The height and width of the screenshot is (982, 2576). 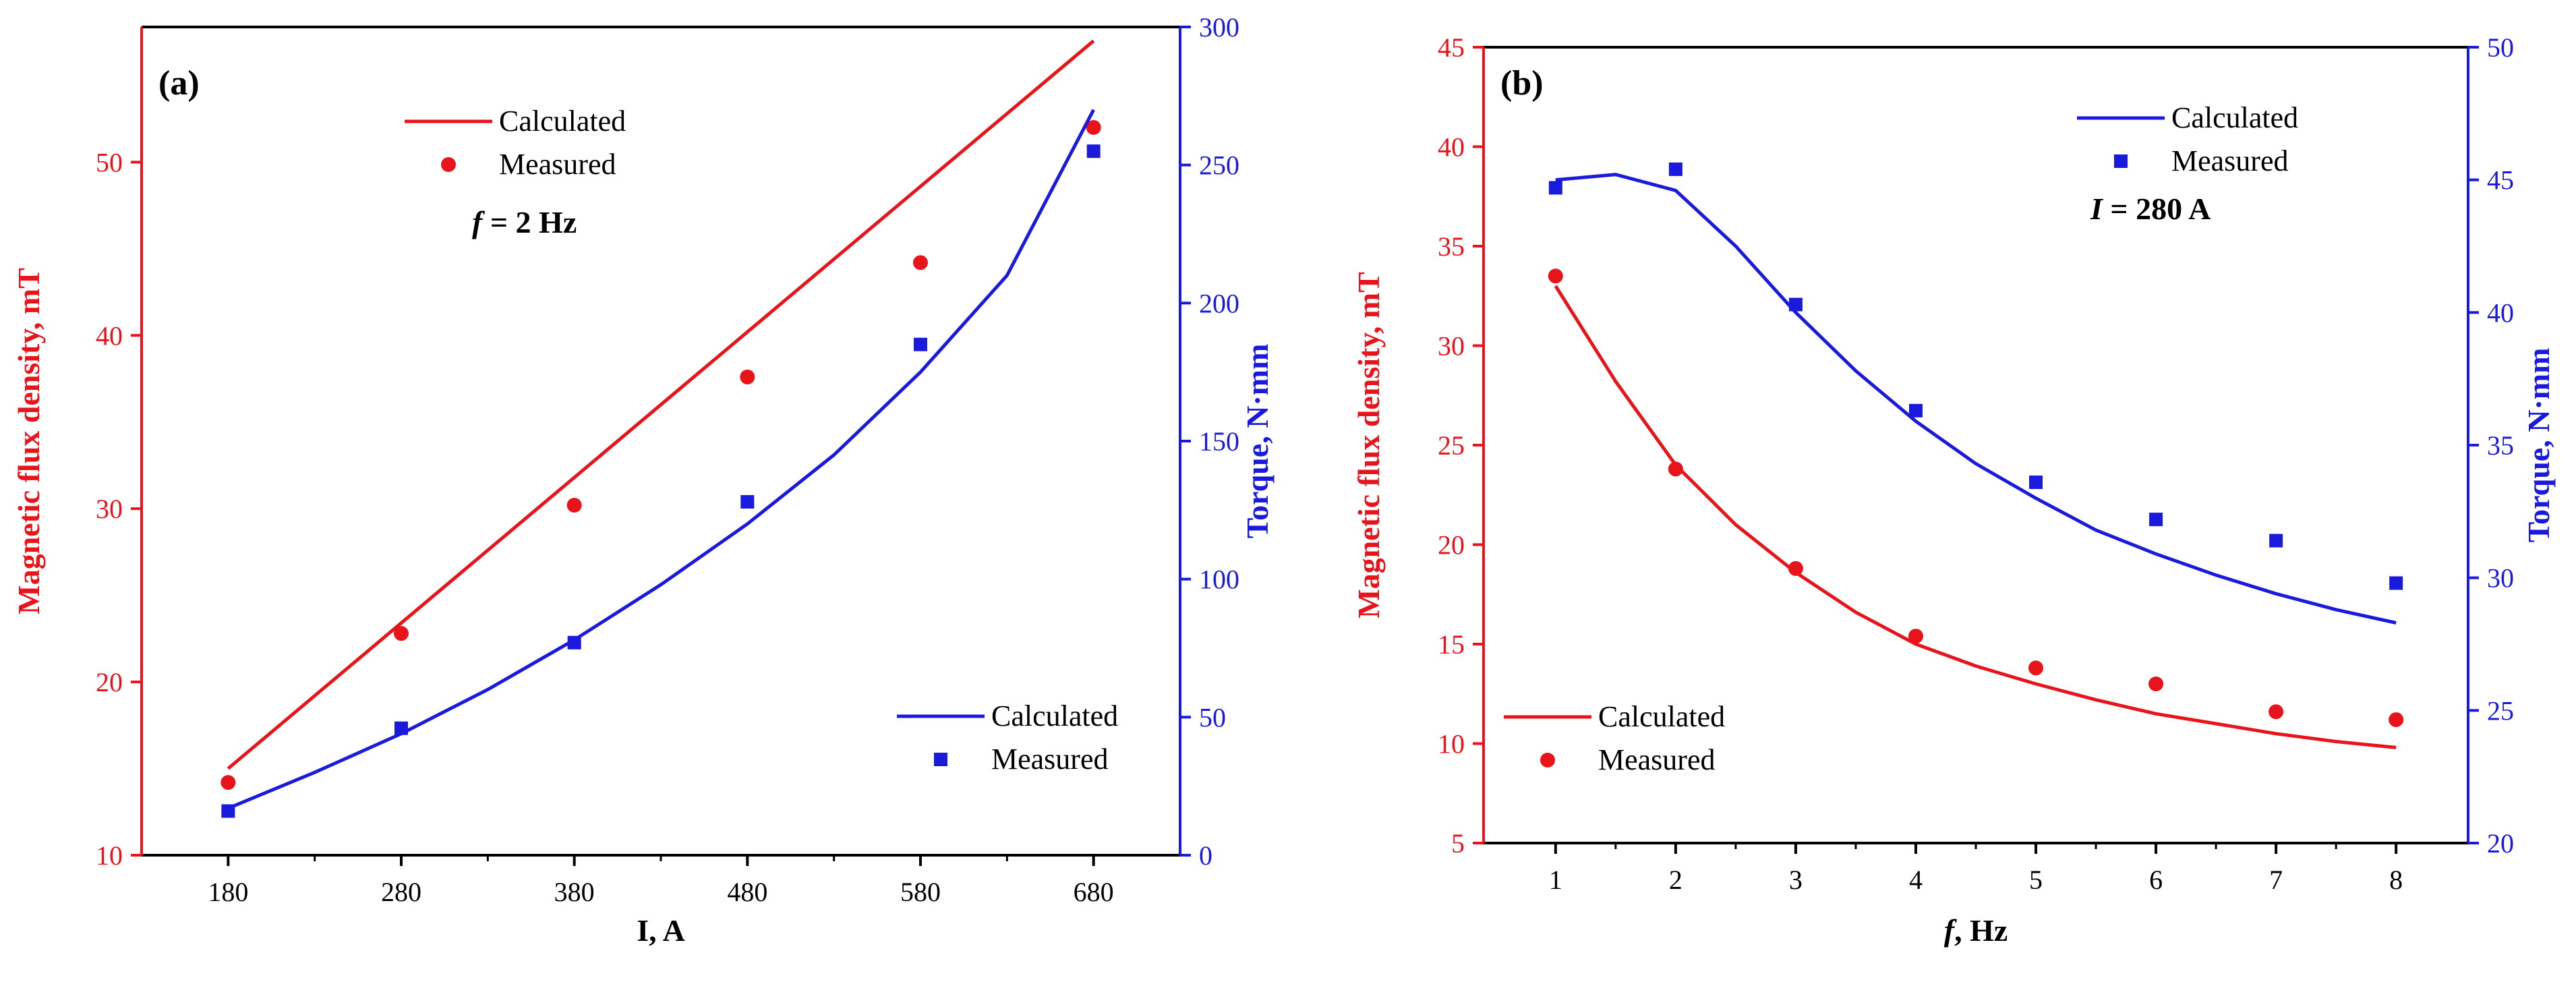 What do you see at coordinates (1451, 47) in the screenshot?
I see `y-left-tick-label: 45` at bounding box center [1451, 47].